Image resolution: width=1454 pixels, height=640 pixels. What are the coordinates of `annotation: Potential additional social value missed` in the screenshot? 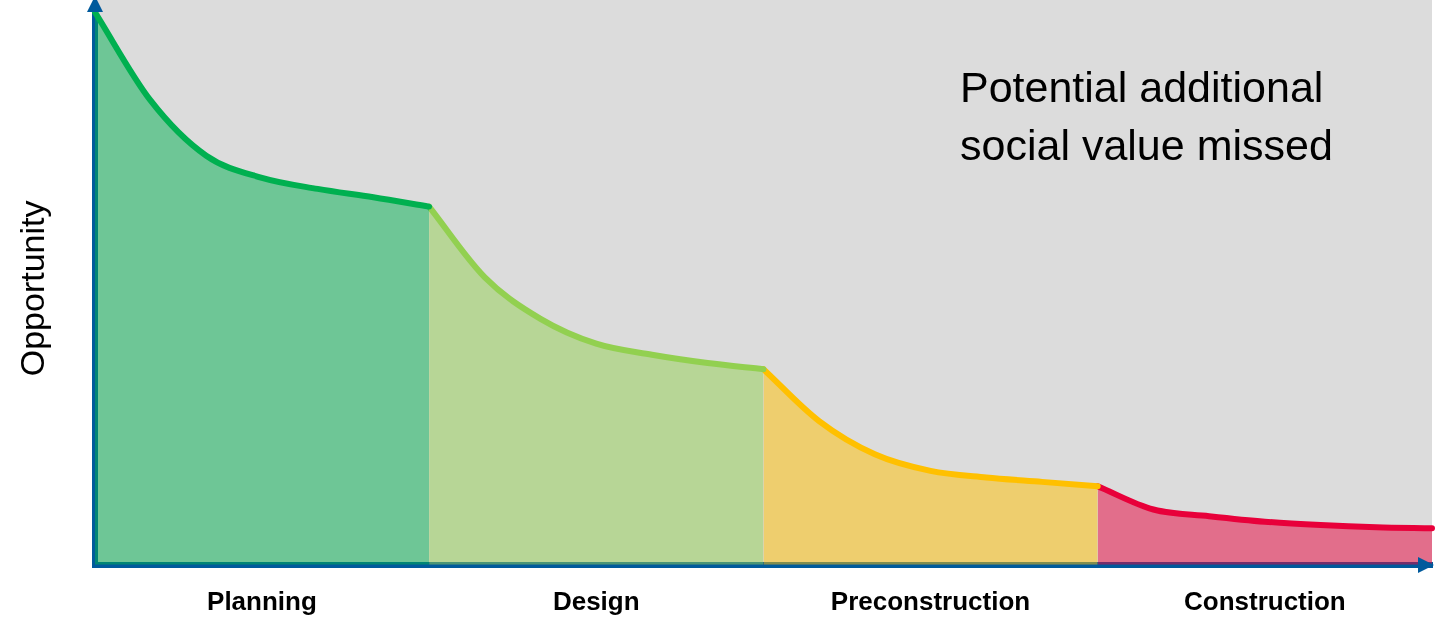 It's located at (1147, 116).